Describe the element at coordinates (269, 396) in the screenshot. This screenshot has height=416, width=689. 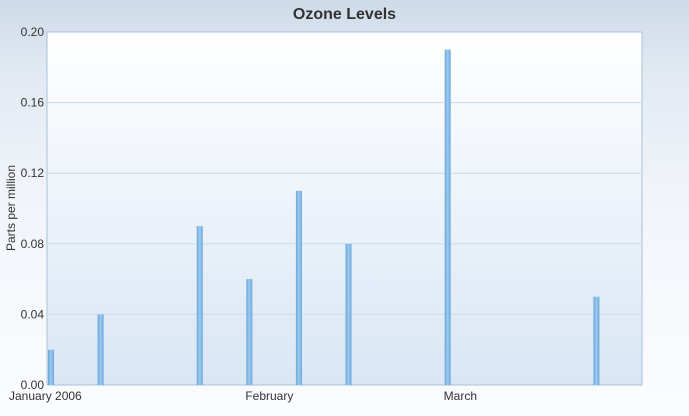
I see `x-tick-label: February` at that location.